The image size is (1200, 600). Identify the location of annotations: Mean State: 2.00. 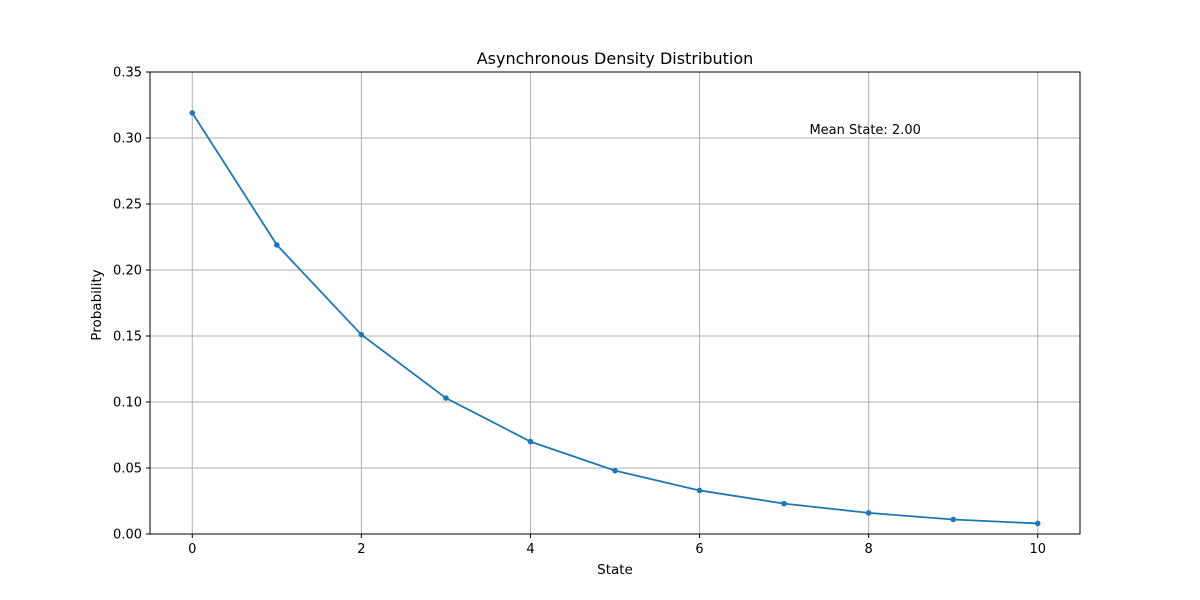
(864, 130).